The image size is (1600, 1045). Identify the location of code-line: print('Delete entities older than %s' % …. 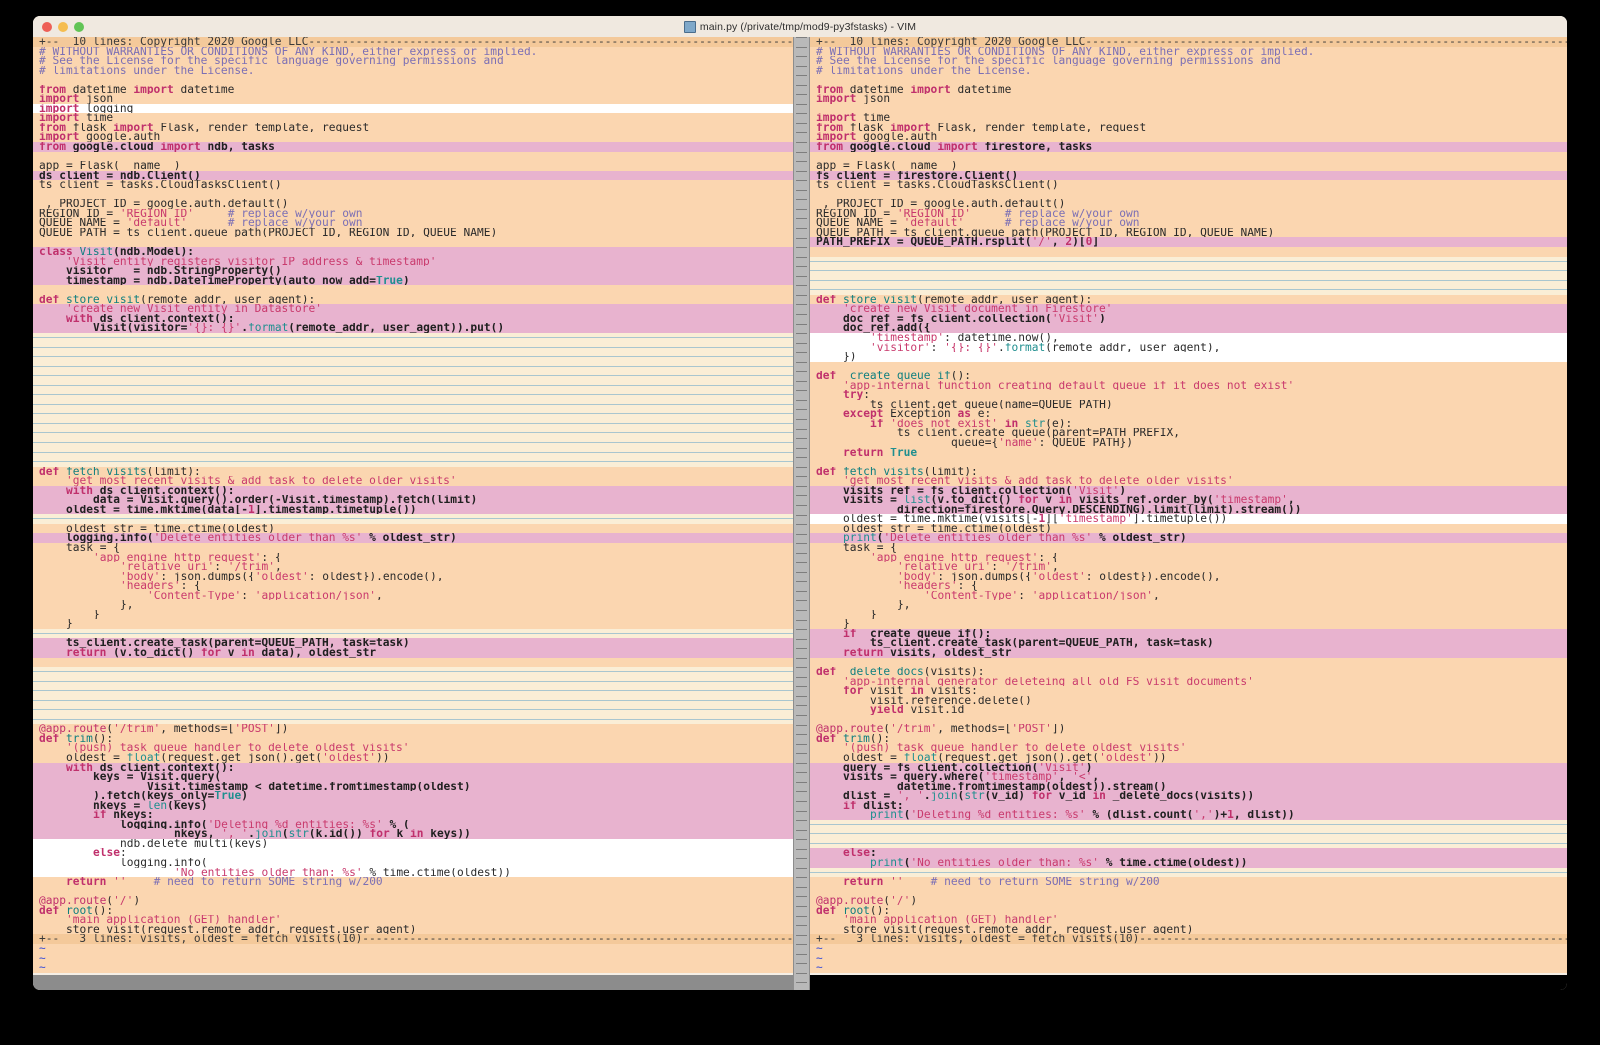
(1188, 538).